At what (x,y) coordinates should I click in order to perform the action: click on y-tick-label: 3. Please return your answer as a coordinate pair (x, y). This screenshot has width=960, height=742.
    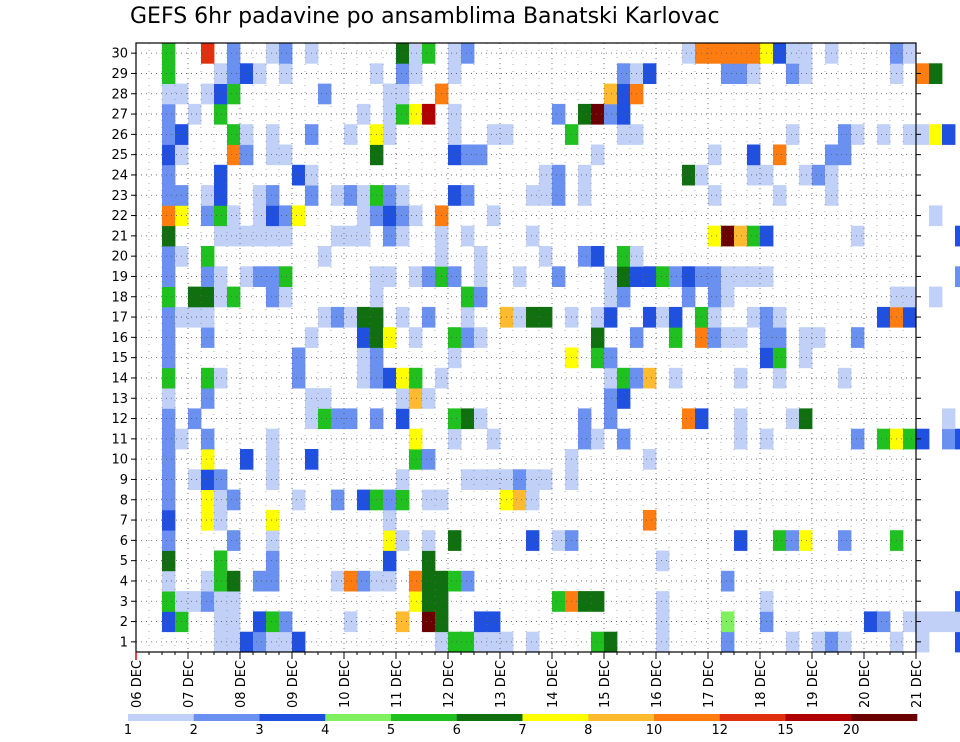
    Looking at the image, I should click on (124, 602).